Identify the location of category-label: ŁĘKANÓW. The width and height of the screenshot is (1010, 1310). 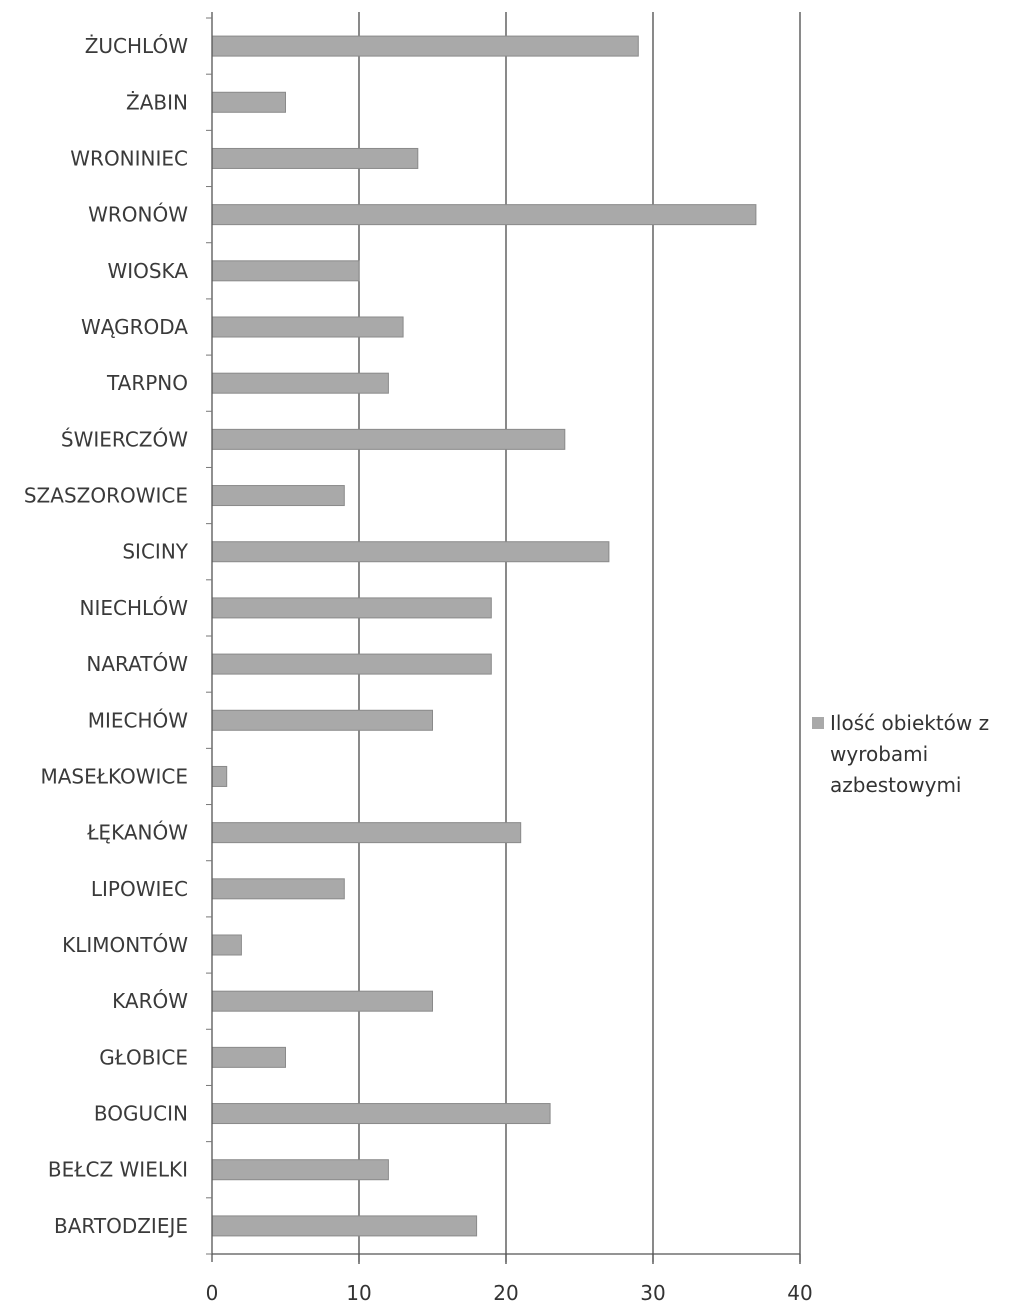
(137, 833).